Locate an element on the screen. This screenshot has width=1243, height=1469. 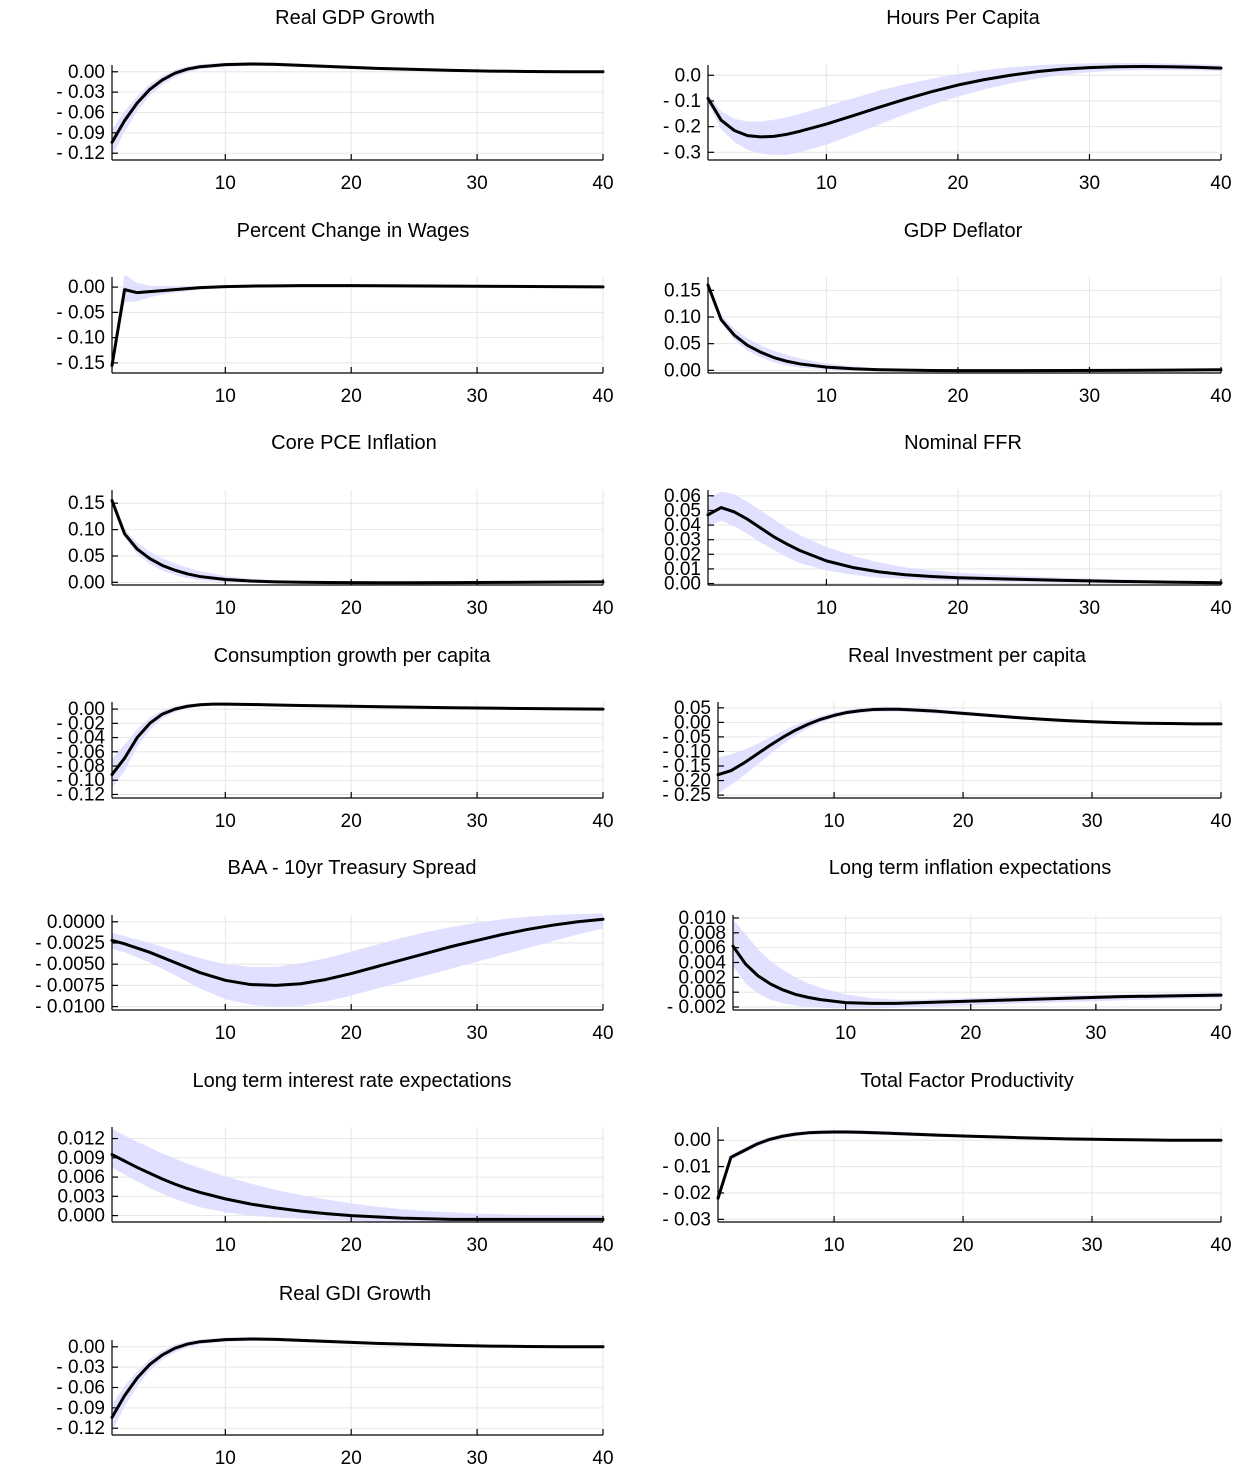
y-tick-label: 0.004 is located at coordinates (702, 963).